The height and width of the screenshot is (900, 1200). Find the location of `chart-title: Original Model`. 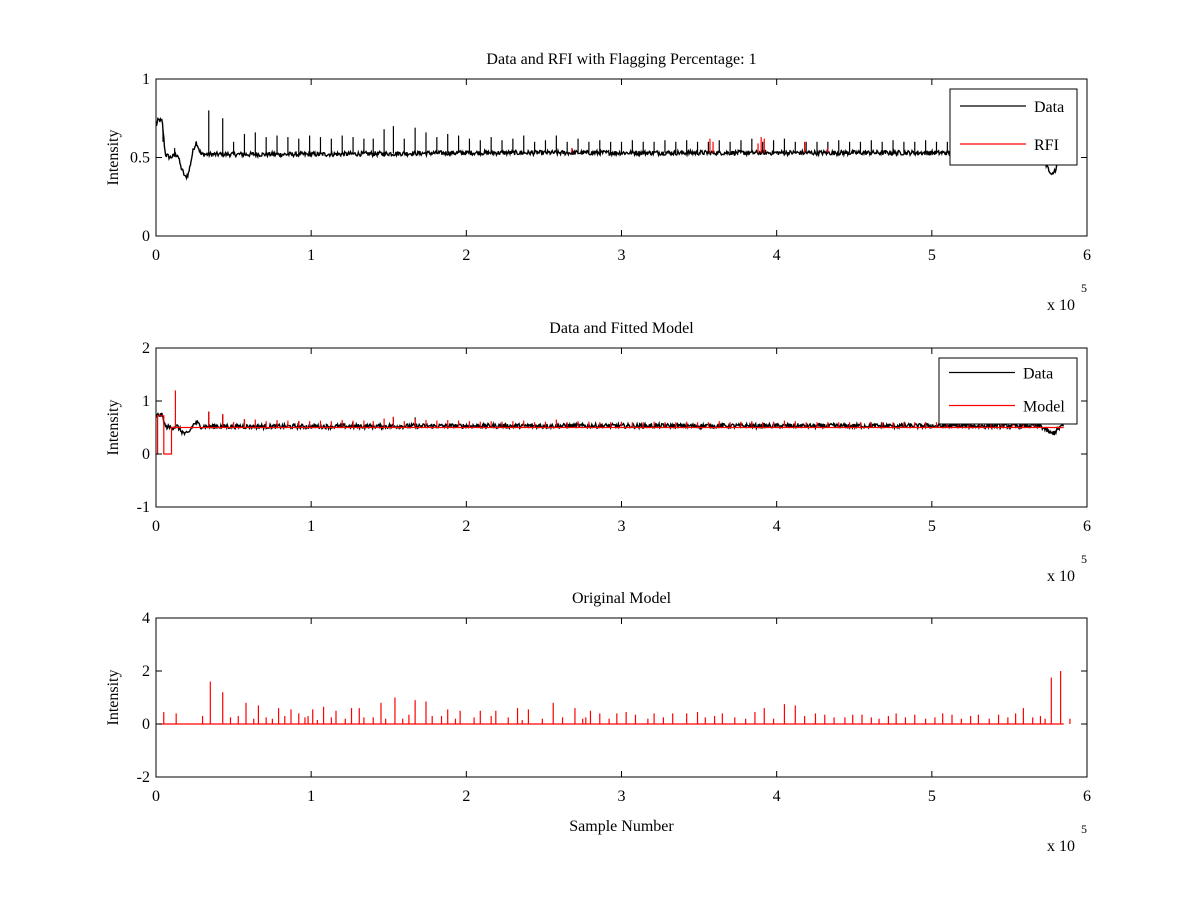

chart-title: Original Model is located at coordinates (622, 598).